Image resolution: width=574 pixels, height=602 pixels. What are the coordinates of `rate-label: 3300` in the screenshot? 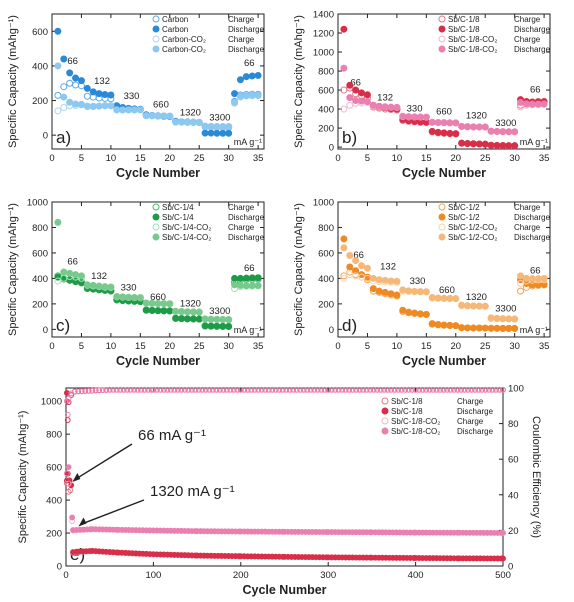 It's located at (219, 311).